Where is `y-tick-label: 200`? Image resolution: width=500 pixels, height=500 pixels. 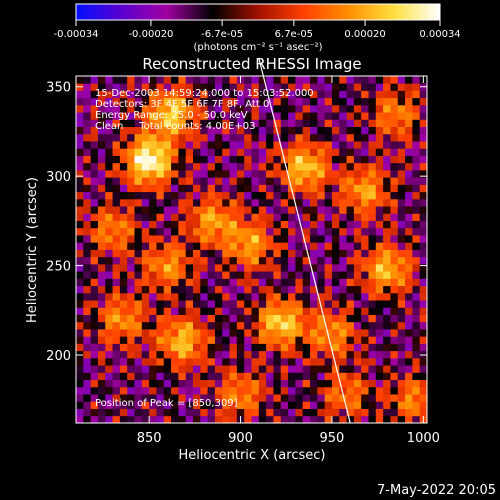 y-tick-label: 200 is located at coordinates (58, 356).